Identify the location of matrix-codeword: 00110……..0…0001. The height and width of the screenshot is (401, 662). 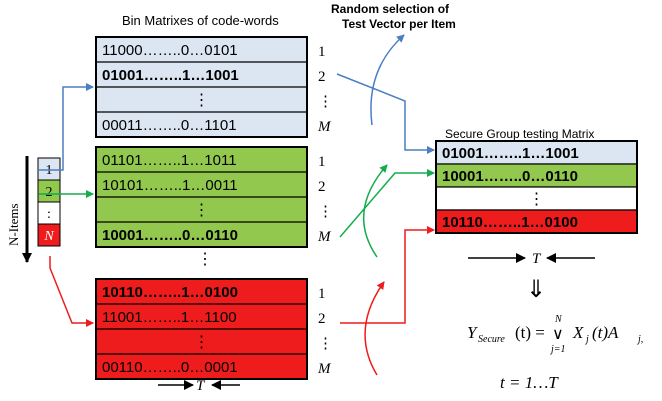
(170, 367).